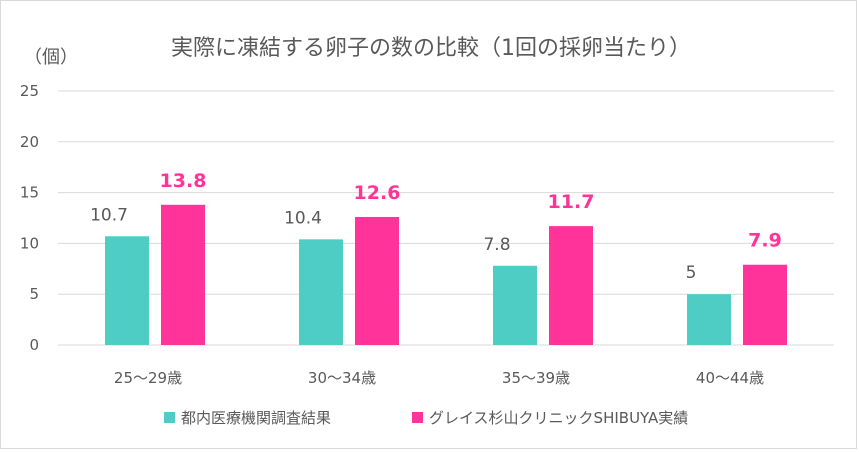 This screenshot has width=859, height=452. Describe the element at coordinates (691, 273) in the screenshot. I see `data-label: 5` at that location.